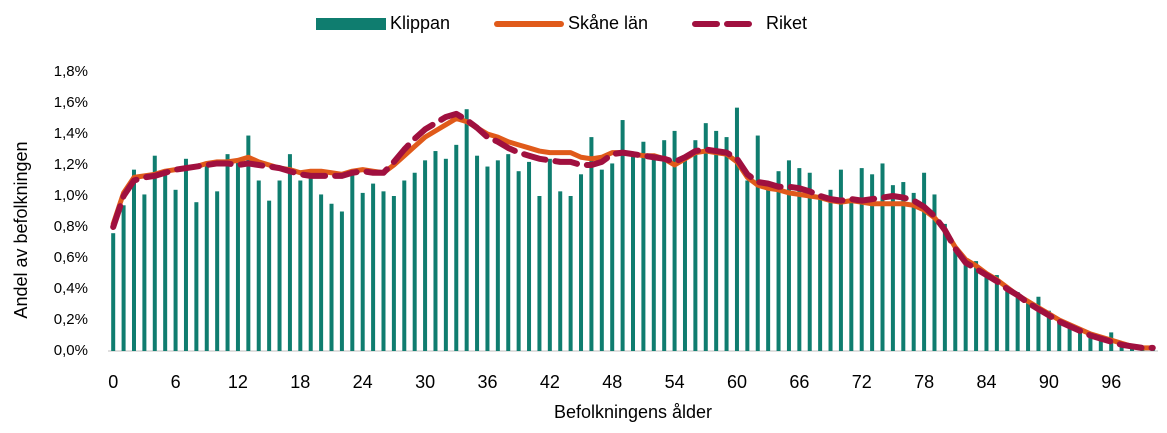  Describe the element at coordinates (71, 164) in the screenshot. I see `y-tick-label: 1,2%` at that location.